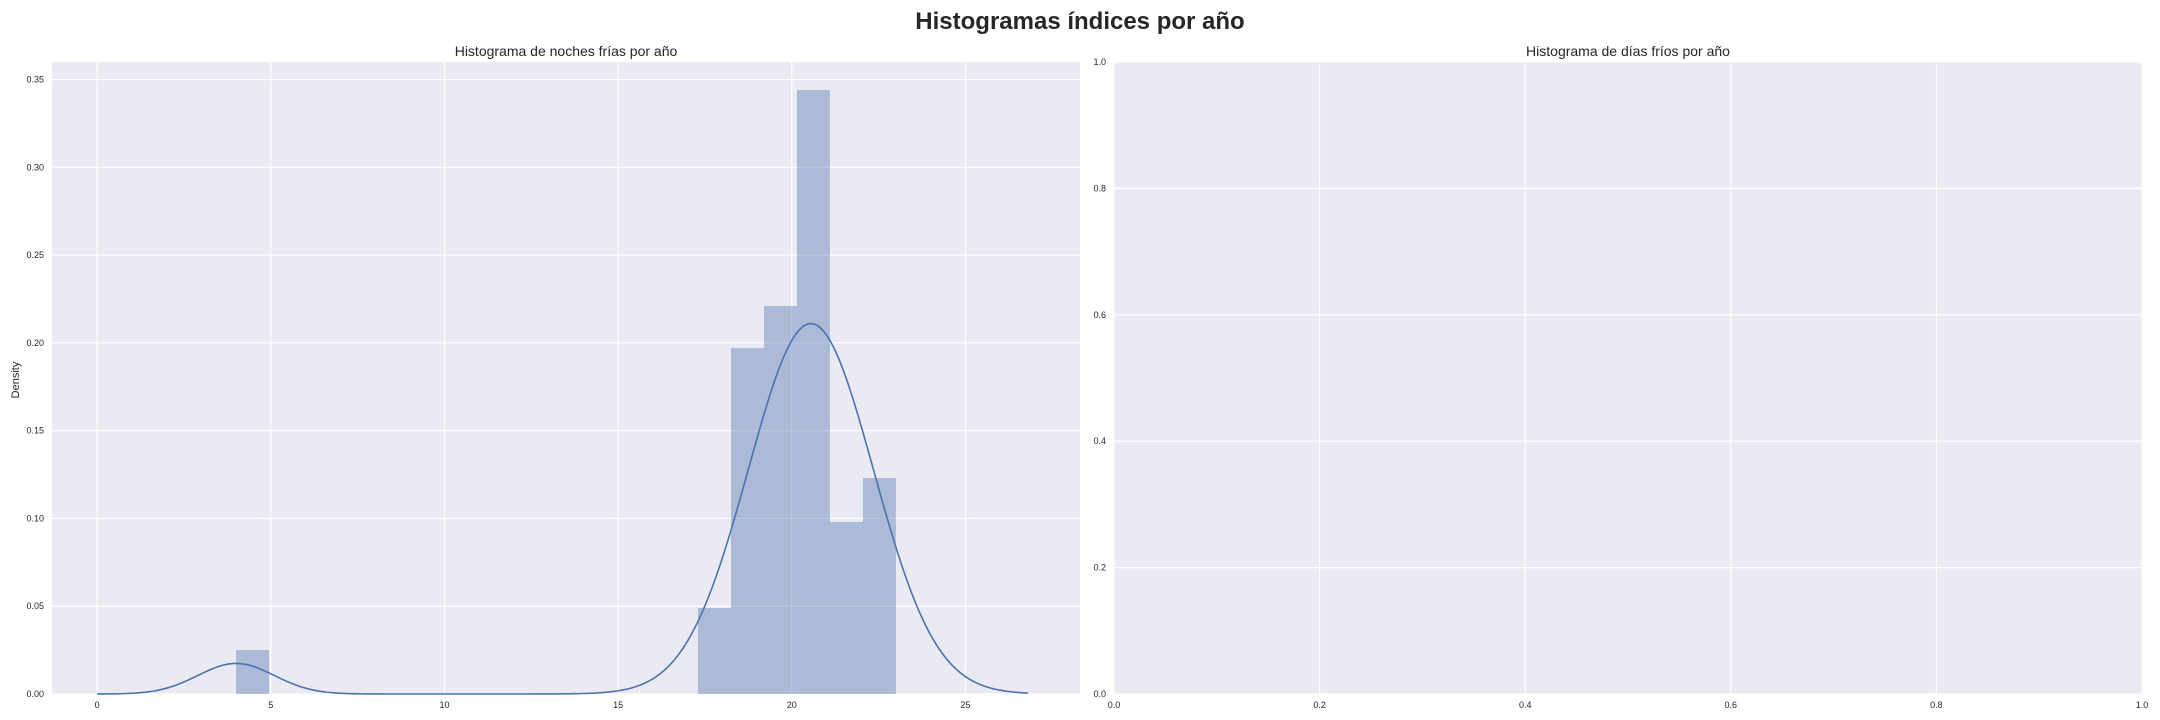 The image size is (2160, 720). What do you see at coordinates (792, 705) in the screenshot?
I see `x-tick-label: 20` at bounding box center [792, 705].